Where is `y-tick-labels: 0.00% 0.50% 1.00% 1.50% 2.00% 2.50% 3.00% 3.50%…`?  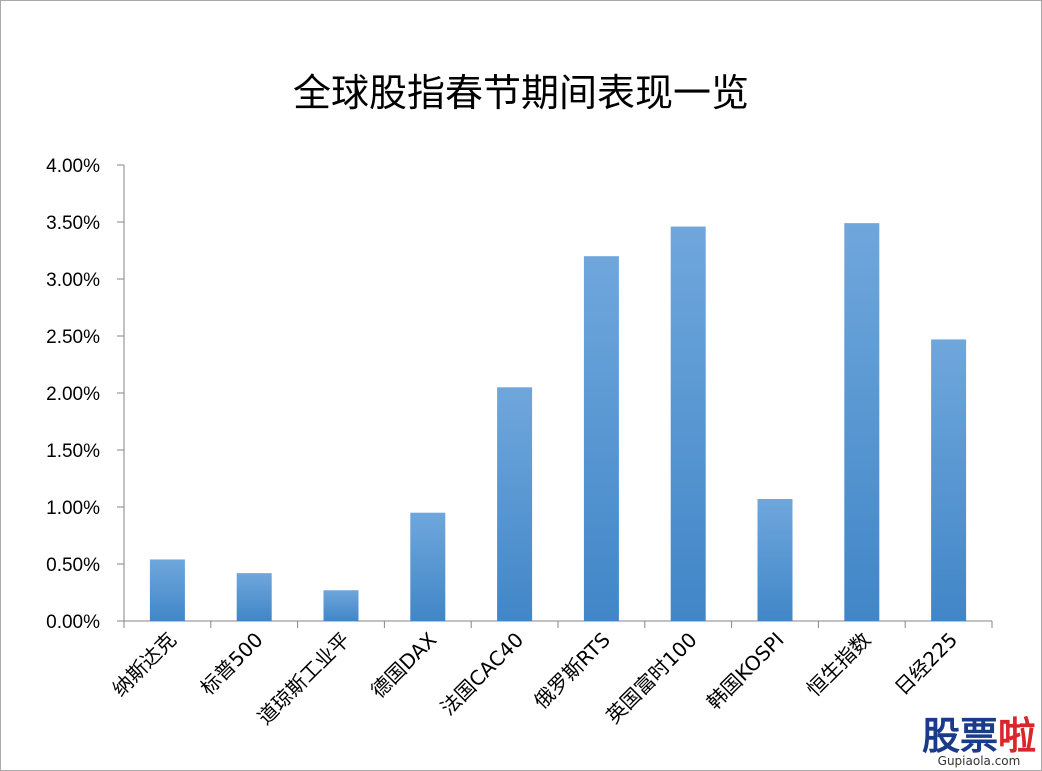
y-tick-labels: 0.00% 0.50% 1.00% 1.50% 2.00% 2.50% 3.00% 3.50%… is located at coordinates (73, 394).